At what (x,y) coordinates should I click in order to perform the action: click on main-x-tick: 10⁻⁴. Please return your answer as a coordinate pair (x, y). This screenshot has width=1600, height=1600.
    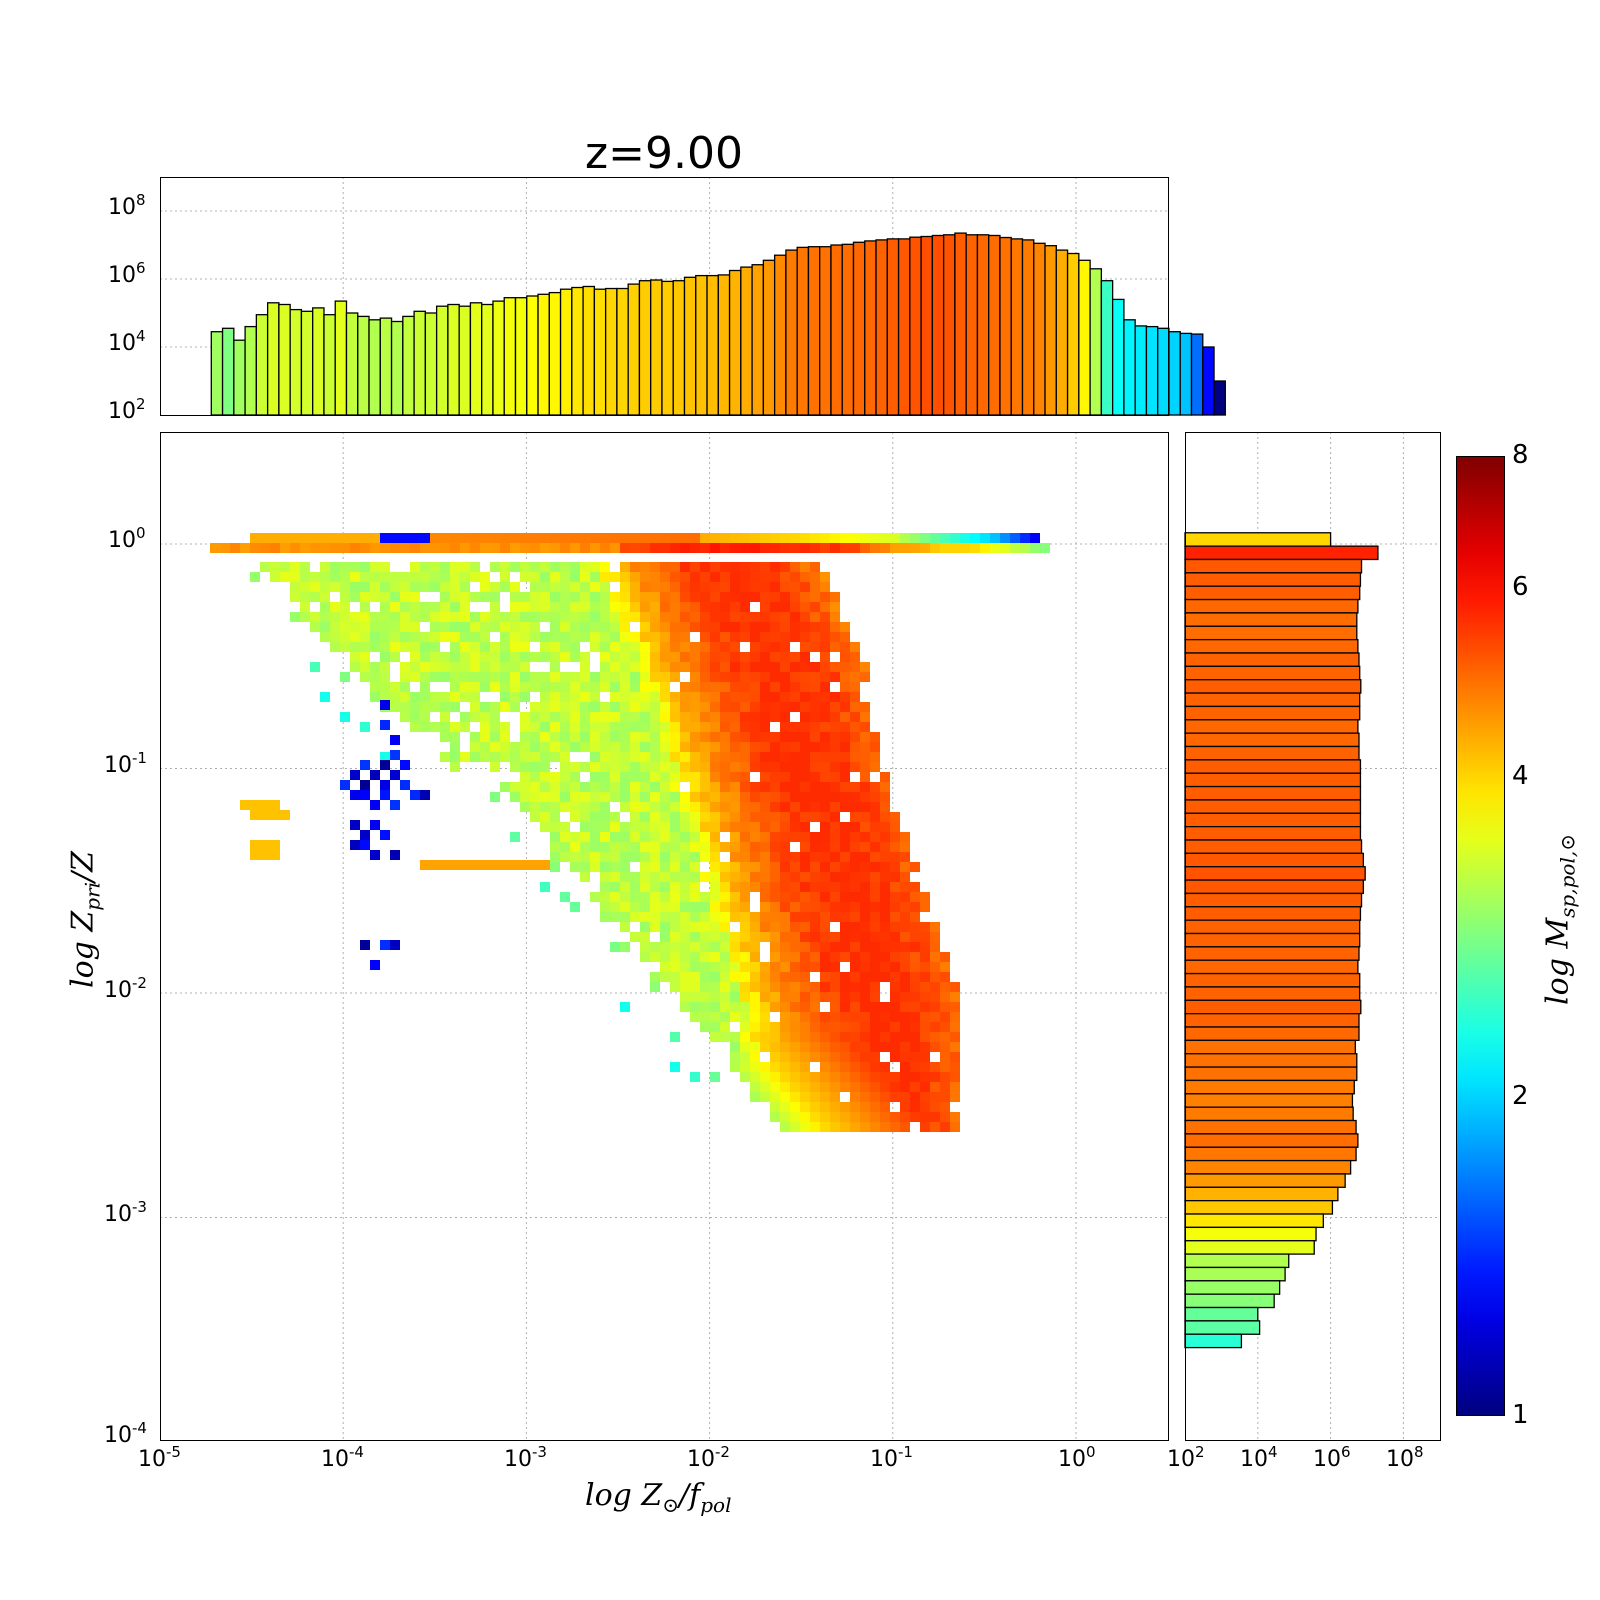
    Looking at the image, I should click on (342, 1457).